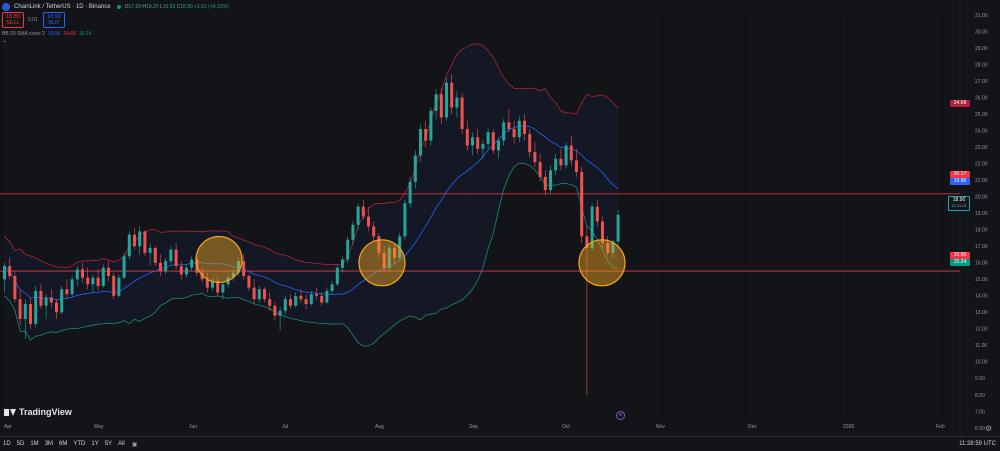 This screenshot has height=451, width=1000. Describe the element at coordinates (13, 20) in the screenshot. I see `sell-button: 18.89 SELL` at that location.